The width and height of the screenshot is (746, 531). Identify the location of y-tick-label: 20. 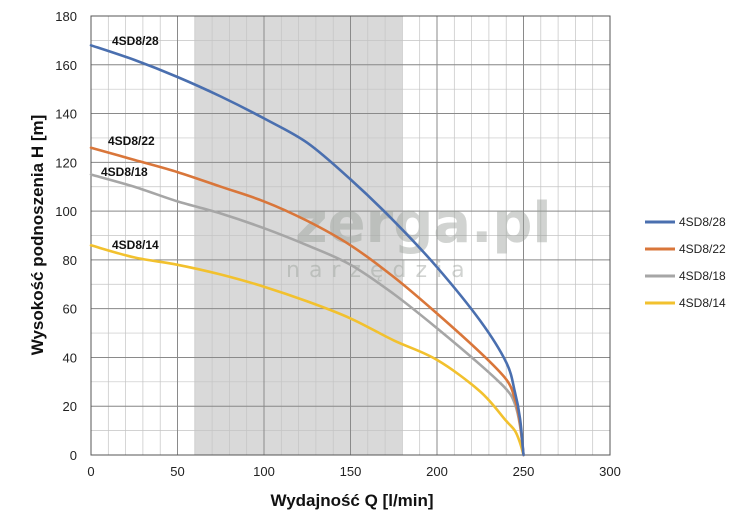
(70, 406).